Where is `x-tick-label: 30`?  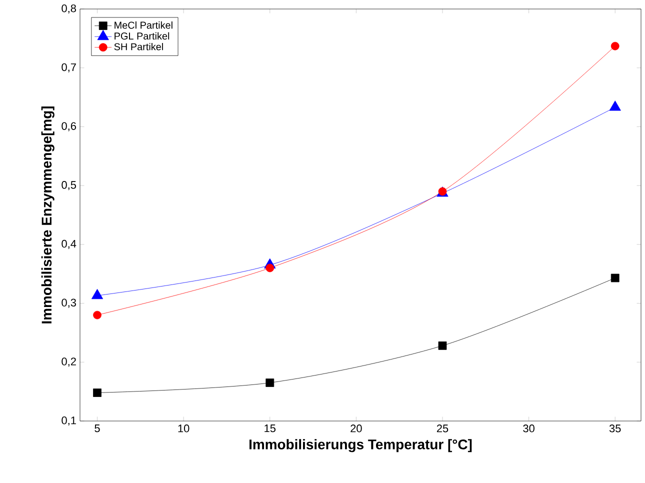 x-tick-label: 30 is located at coordinates (528, 428).